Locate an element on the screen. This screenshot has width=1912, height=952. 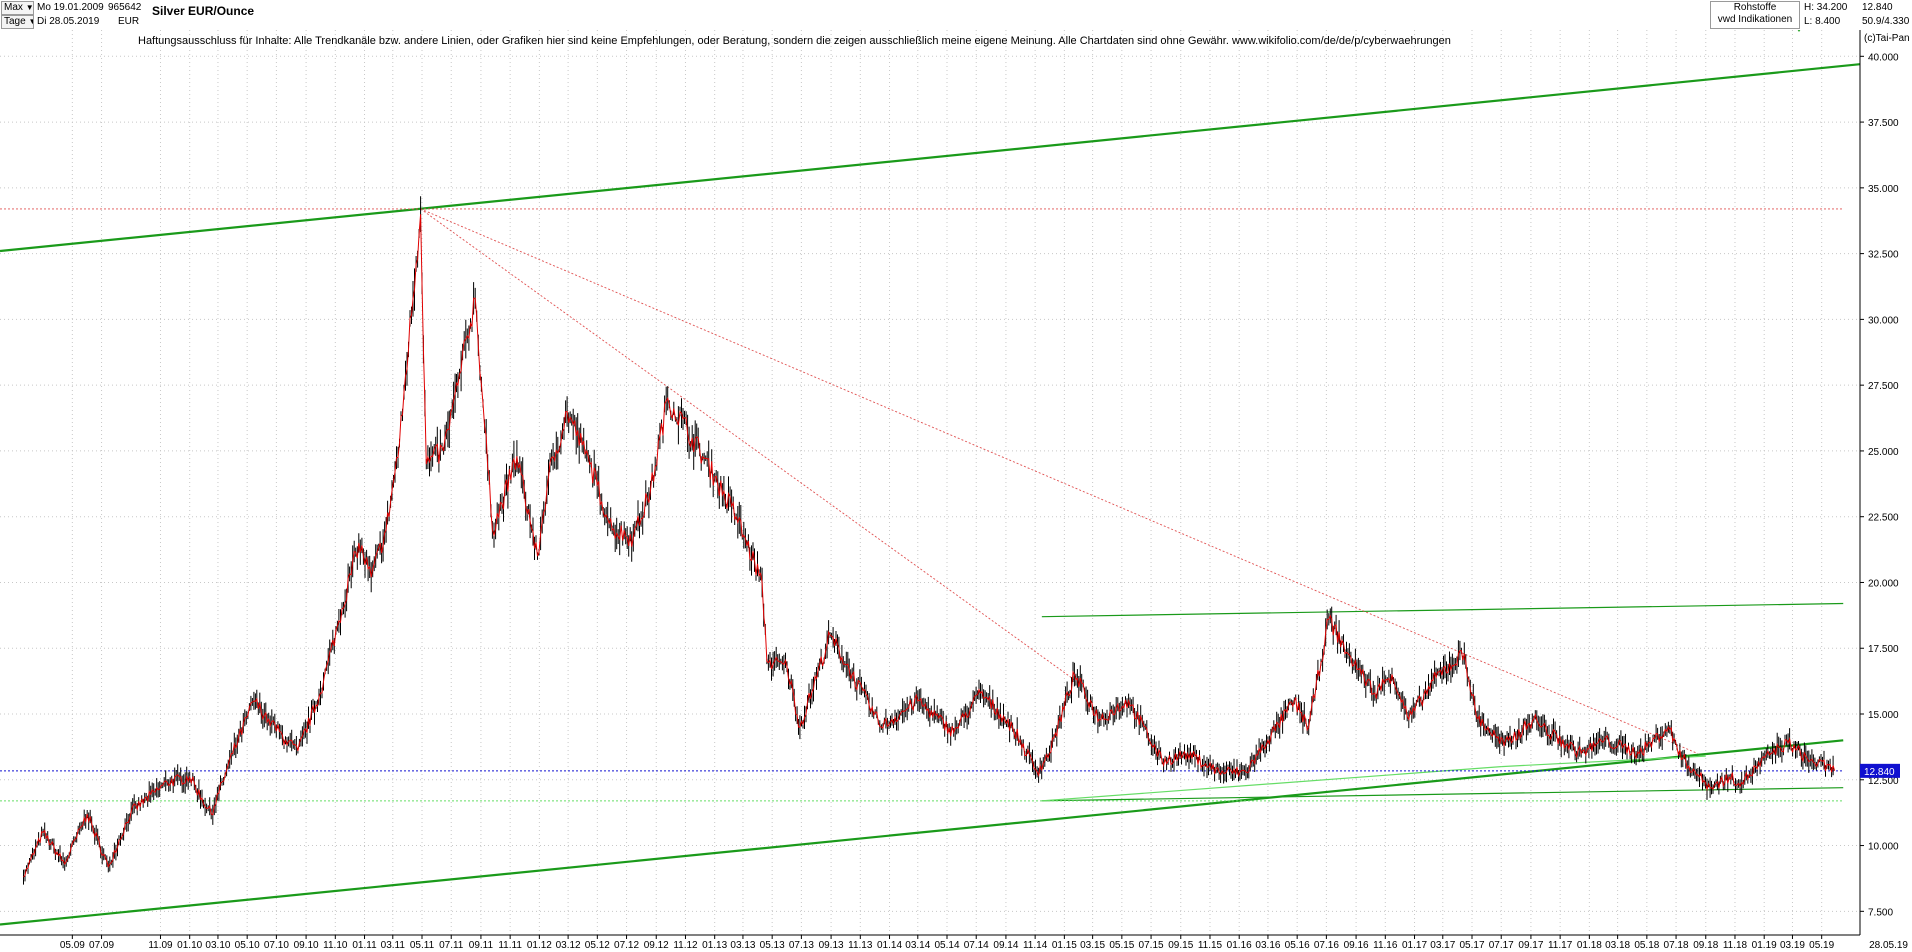
y-tick-label: 12.500 is located at coordinates (1883, 781).